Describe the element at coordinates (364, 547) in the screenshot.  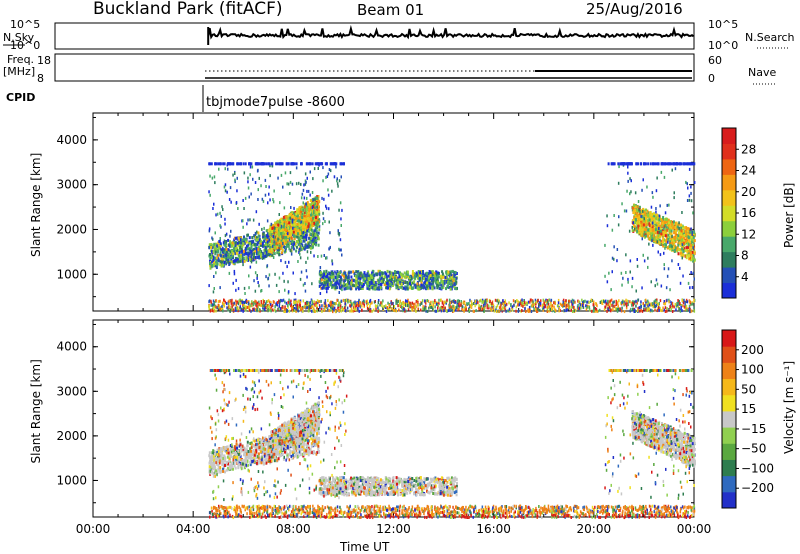
I see `x-axis-label: Time UT` at that location.